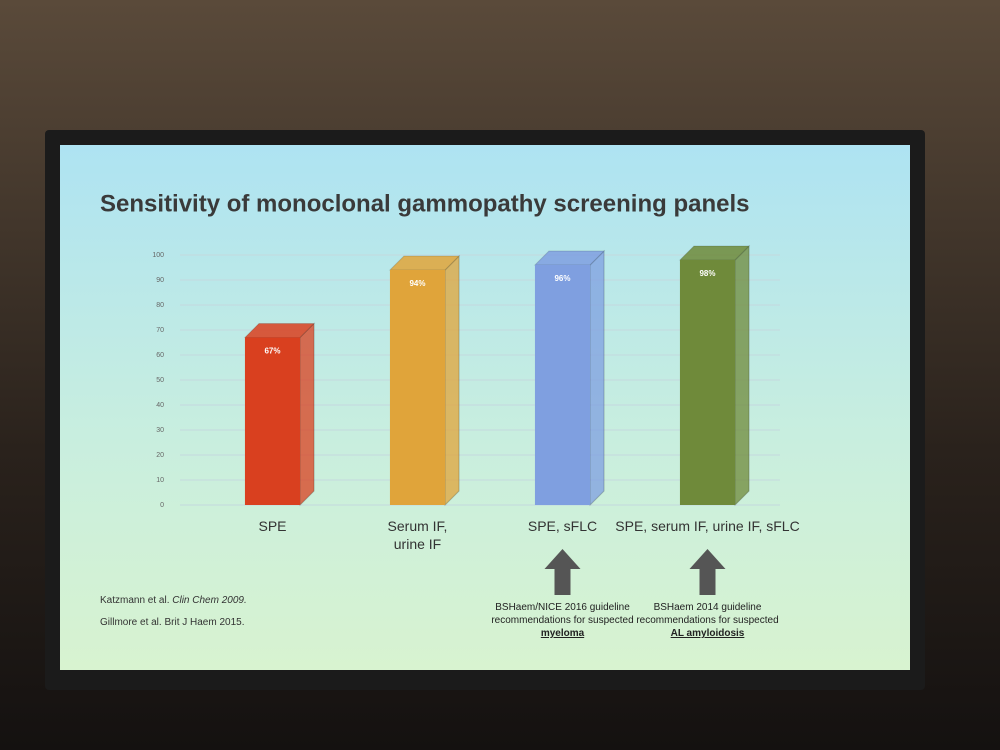  Describe the element at coordinates (160, 405) in the screenshot. I see `y-tick-label: 40` at that location.